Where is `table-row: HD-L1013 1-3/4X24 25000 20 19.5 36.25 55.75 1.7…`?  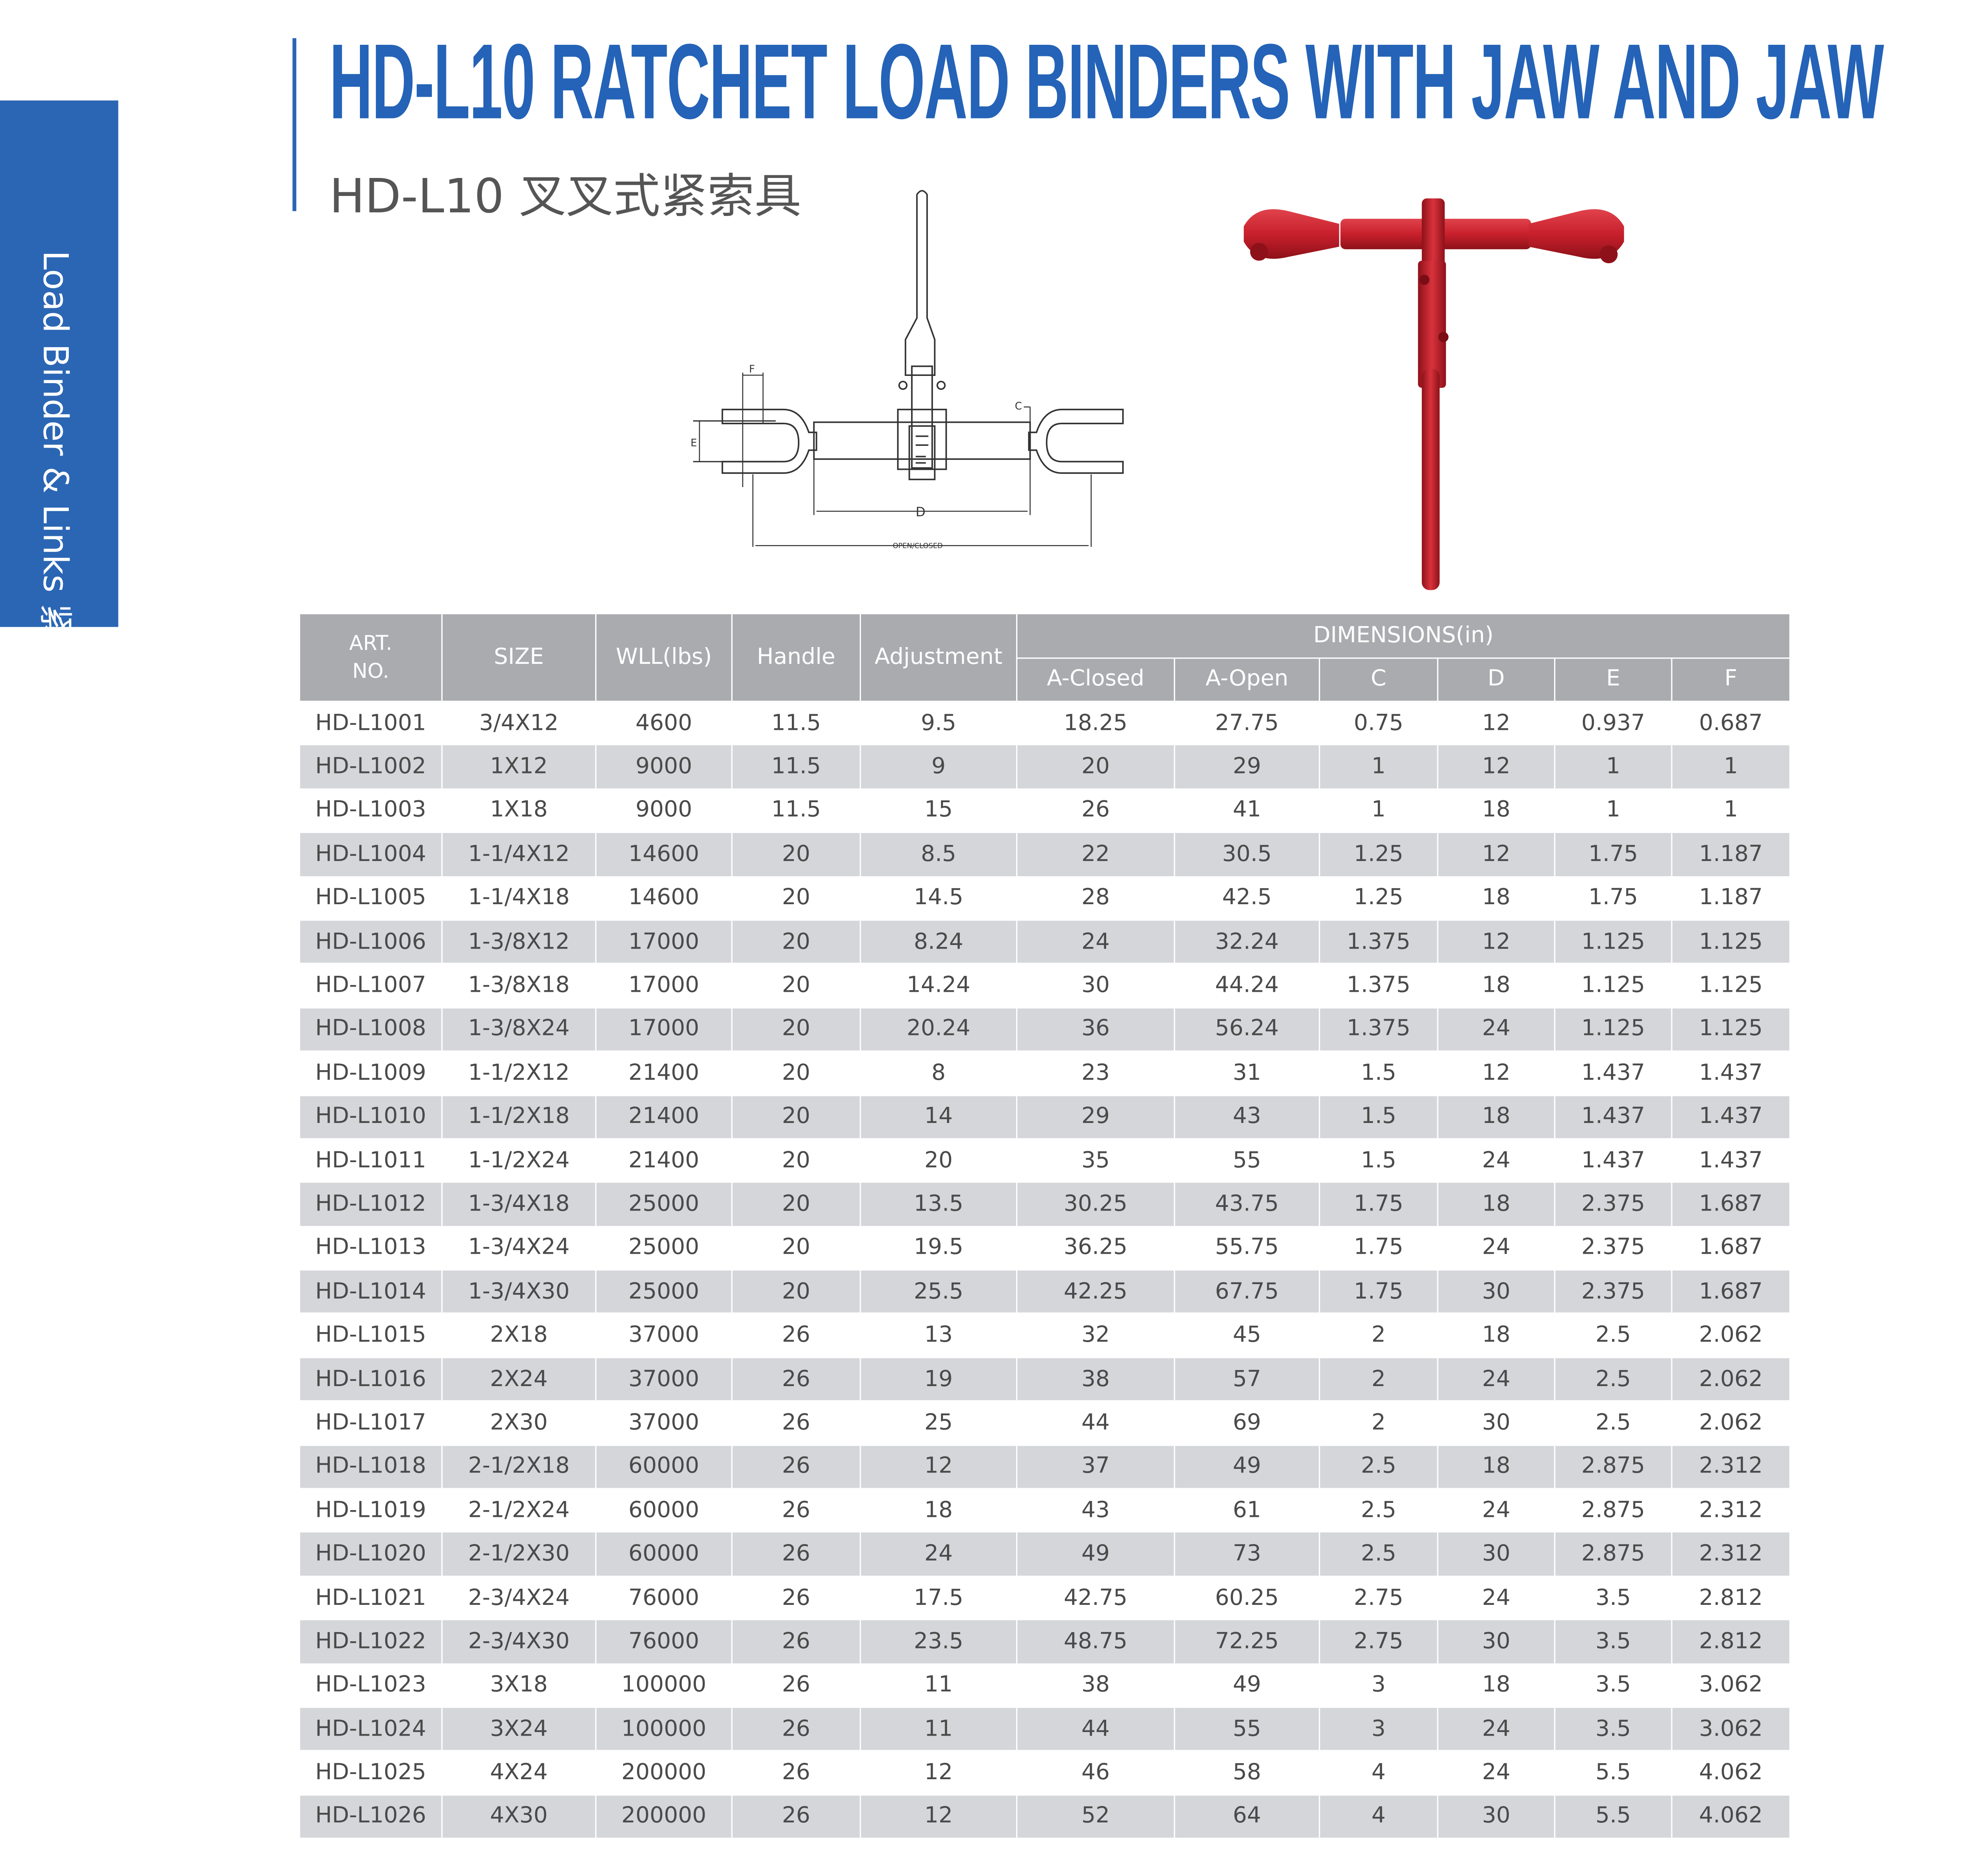 table-row: HD-L1013 1-3/4X24 25000 20 19.5 36.25 55.75 1.7… is located at coordinates (1045, 1247).